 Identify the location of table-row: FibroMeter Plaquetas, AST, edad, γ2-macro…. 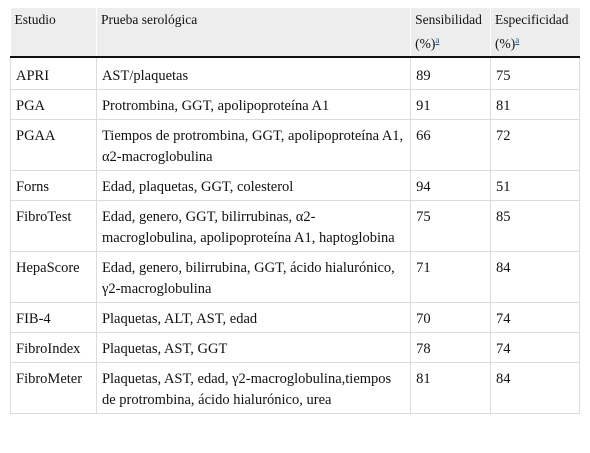
(295, 388).